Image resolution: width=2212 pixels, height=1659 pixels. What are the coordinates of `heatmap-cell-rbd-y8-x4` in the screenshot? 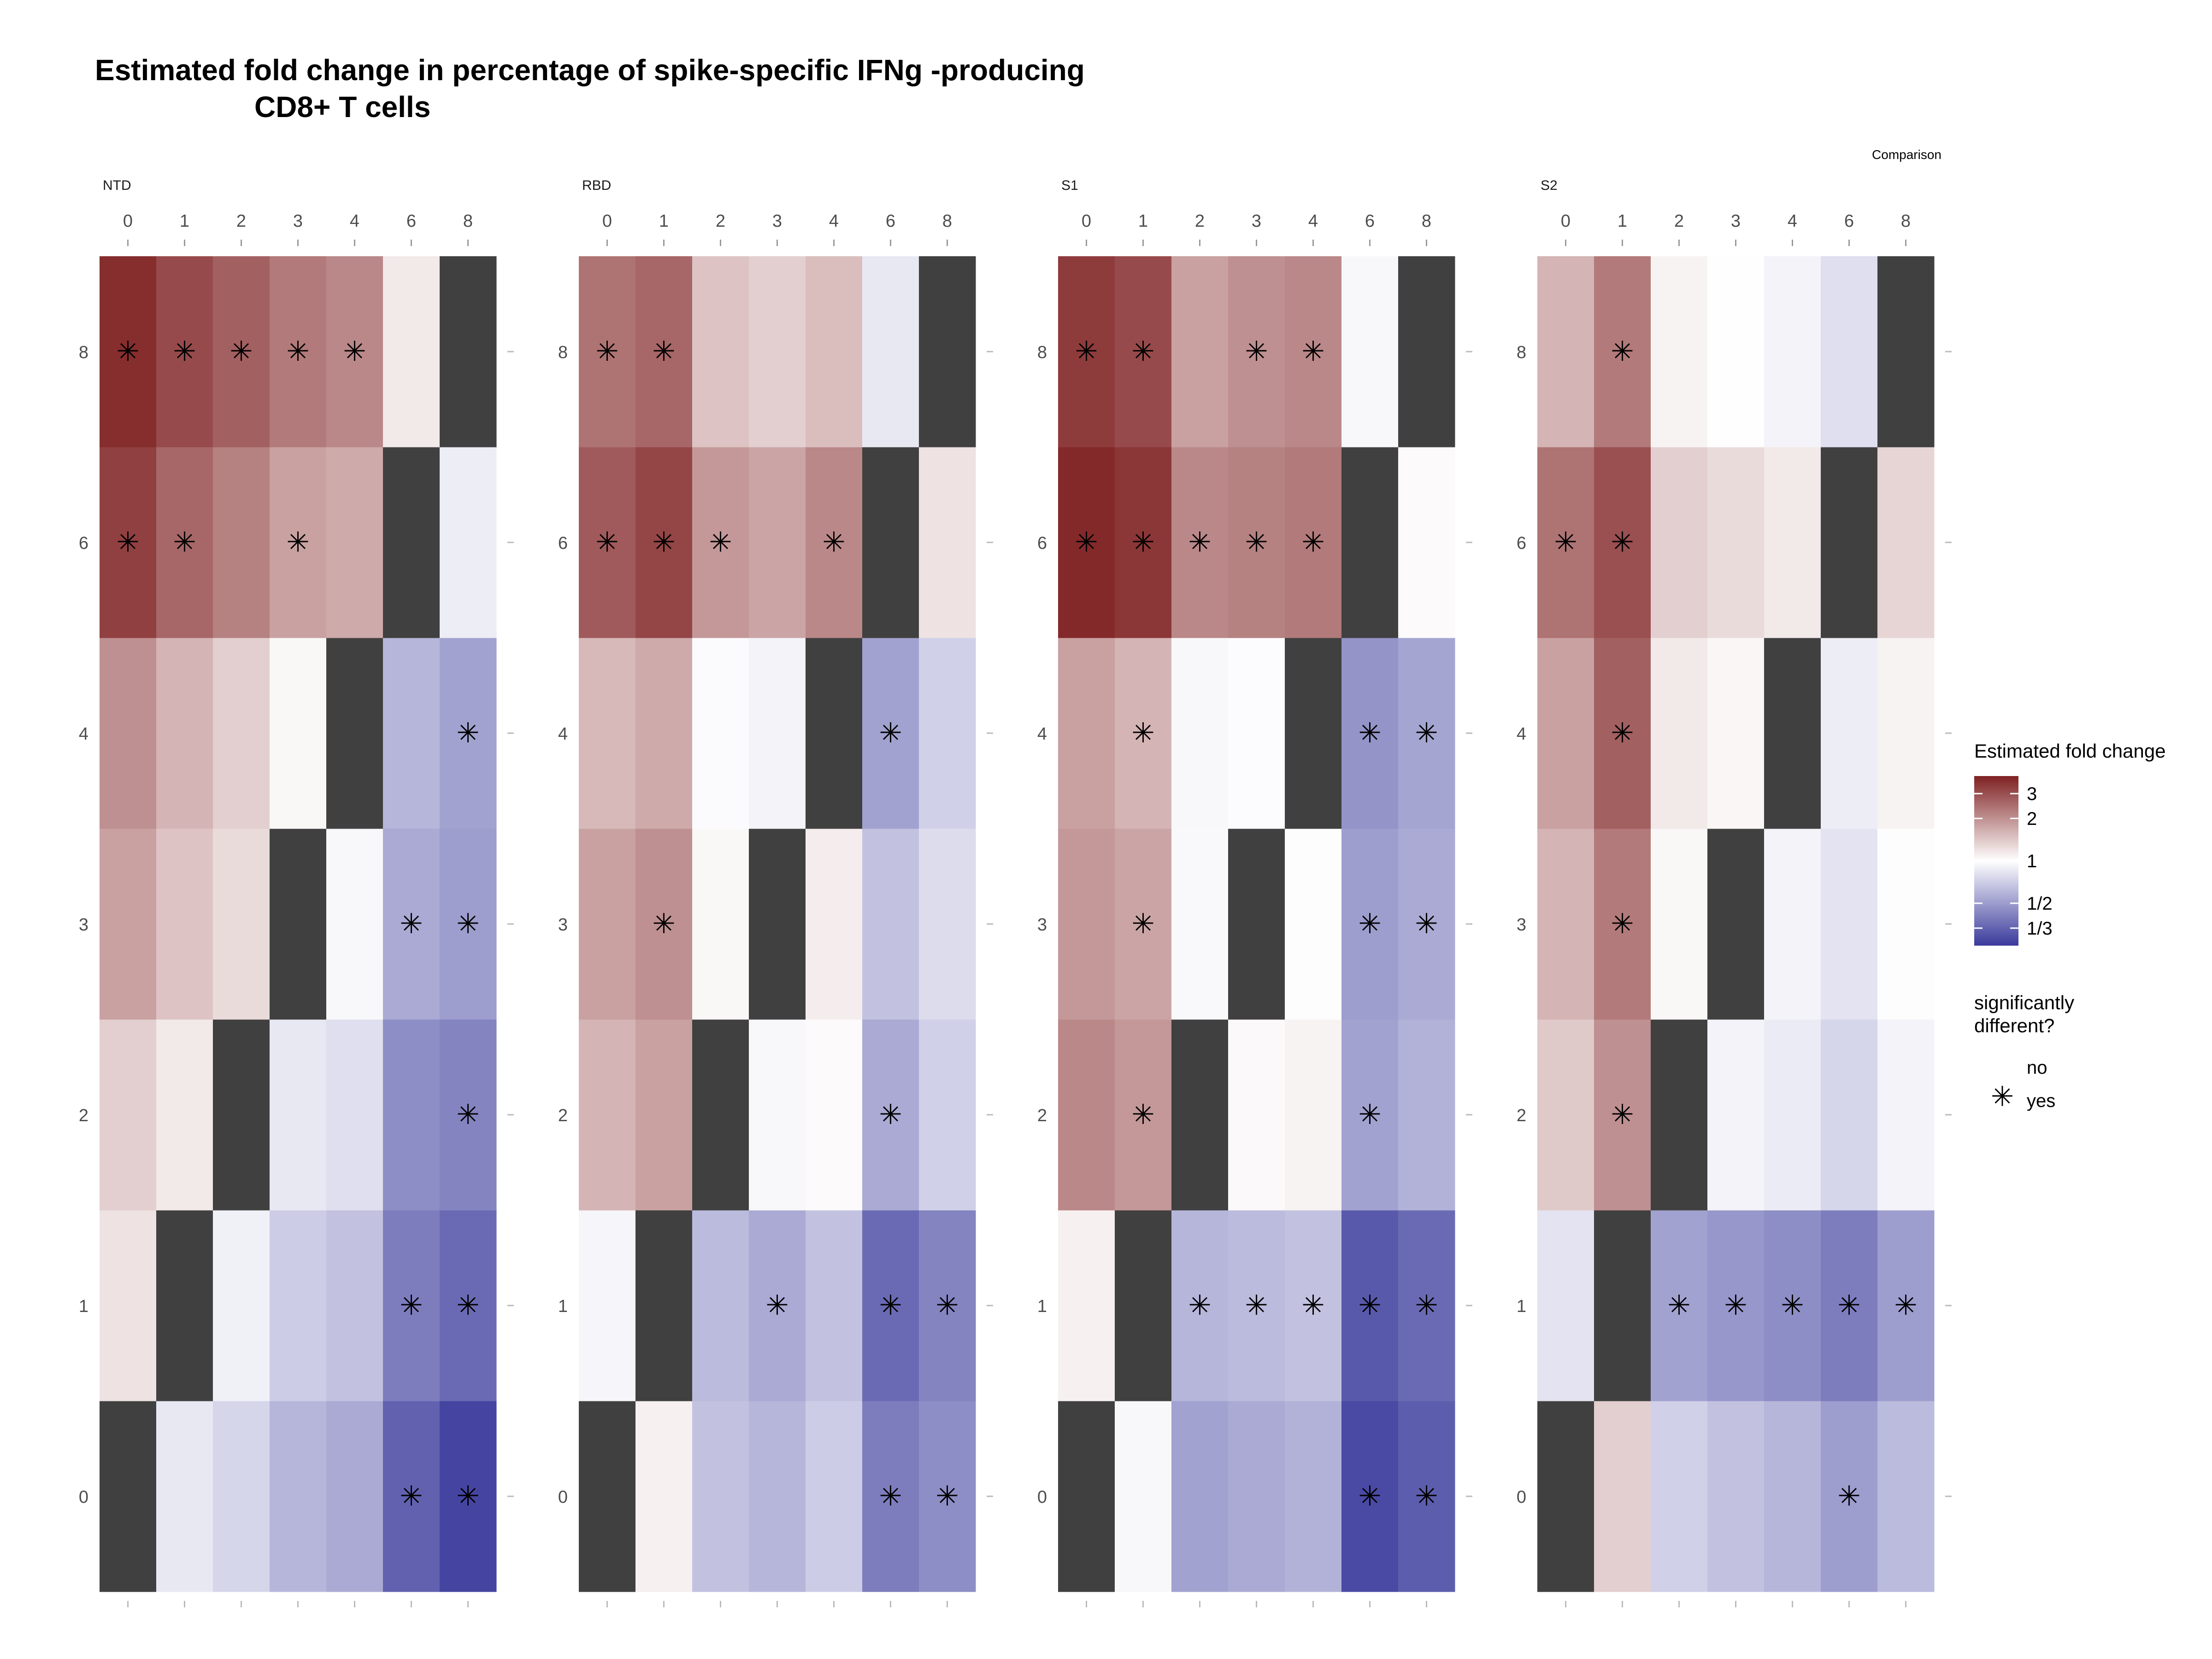 It's located at (834, 351).